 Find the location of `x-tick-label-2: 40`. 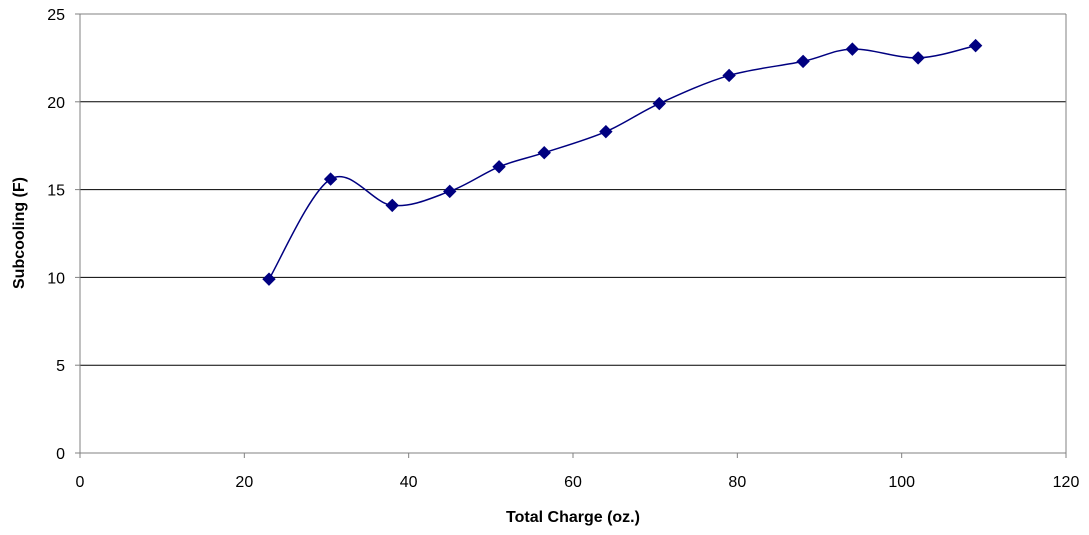

x-tick-label-2: 40 is located at coordinates (409, 482).